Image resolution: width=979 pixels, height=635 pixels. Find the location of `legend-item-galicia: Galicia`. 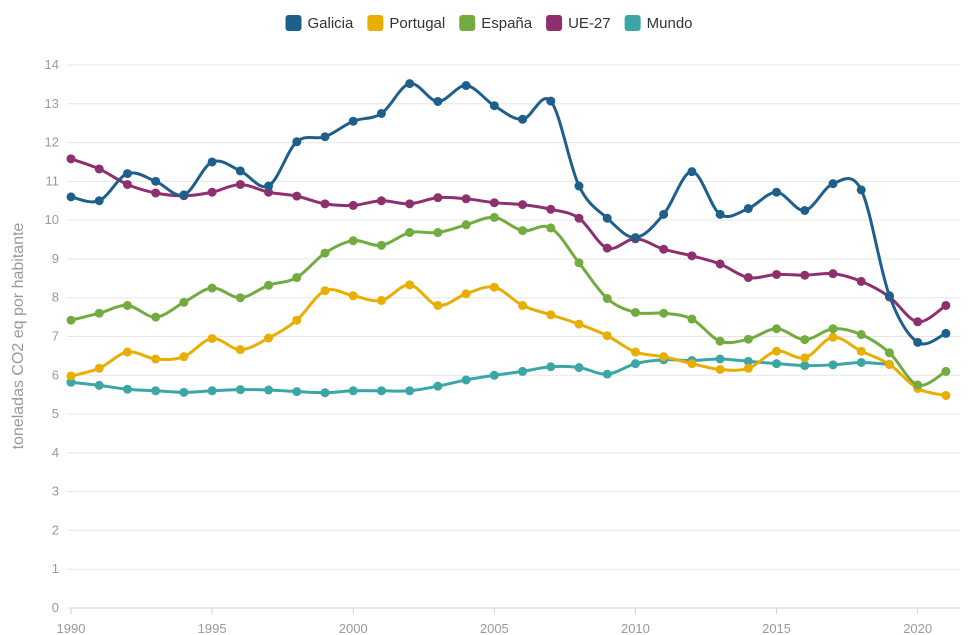

legend-item-galicia: Galicia is located at coordinates (319, 23).